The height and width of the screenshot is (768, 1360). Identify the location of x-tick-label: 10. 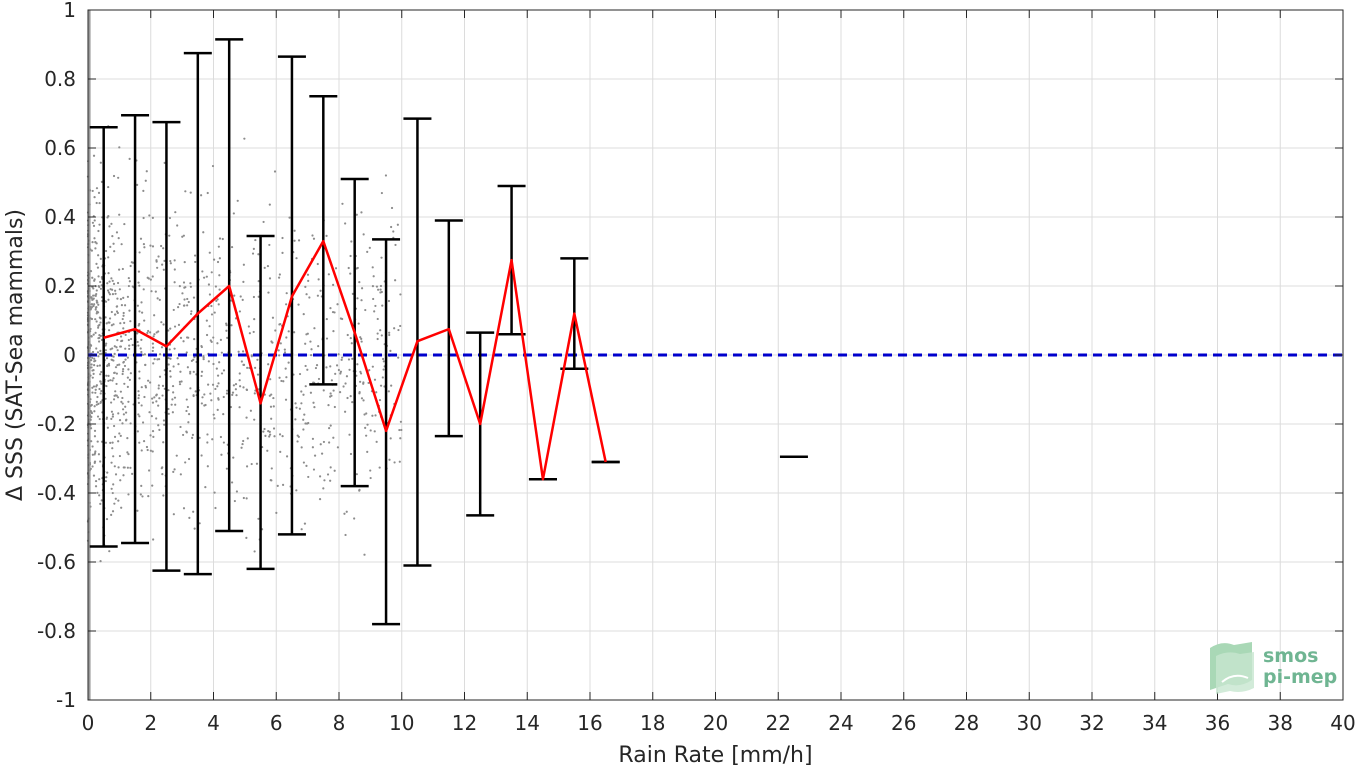
(401, 723).